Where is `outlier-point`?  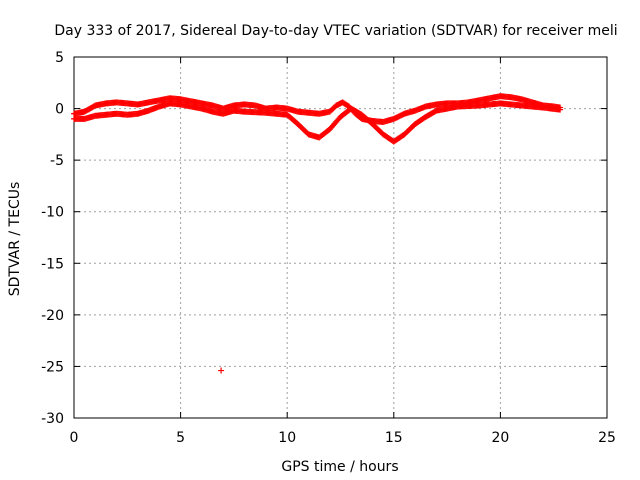 outlier-point is located at coordinates (221, 370).